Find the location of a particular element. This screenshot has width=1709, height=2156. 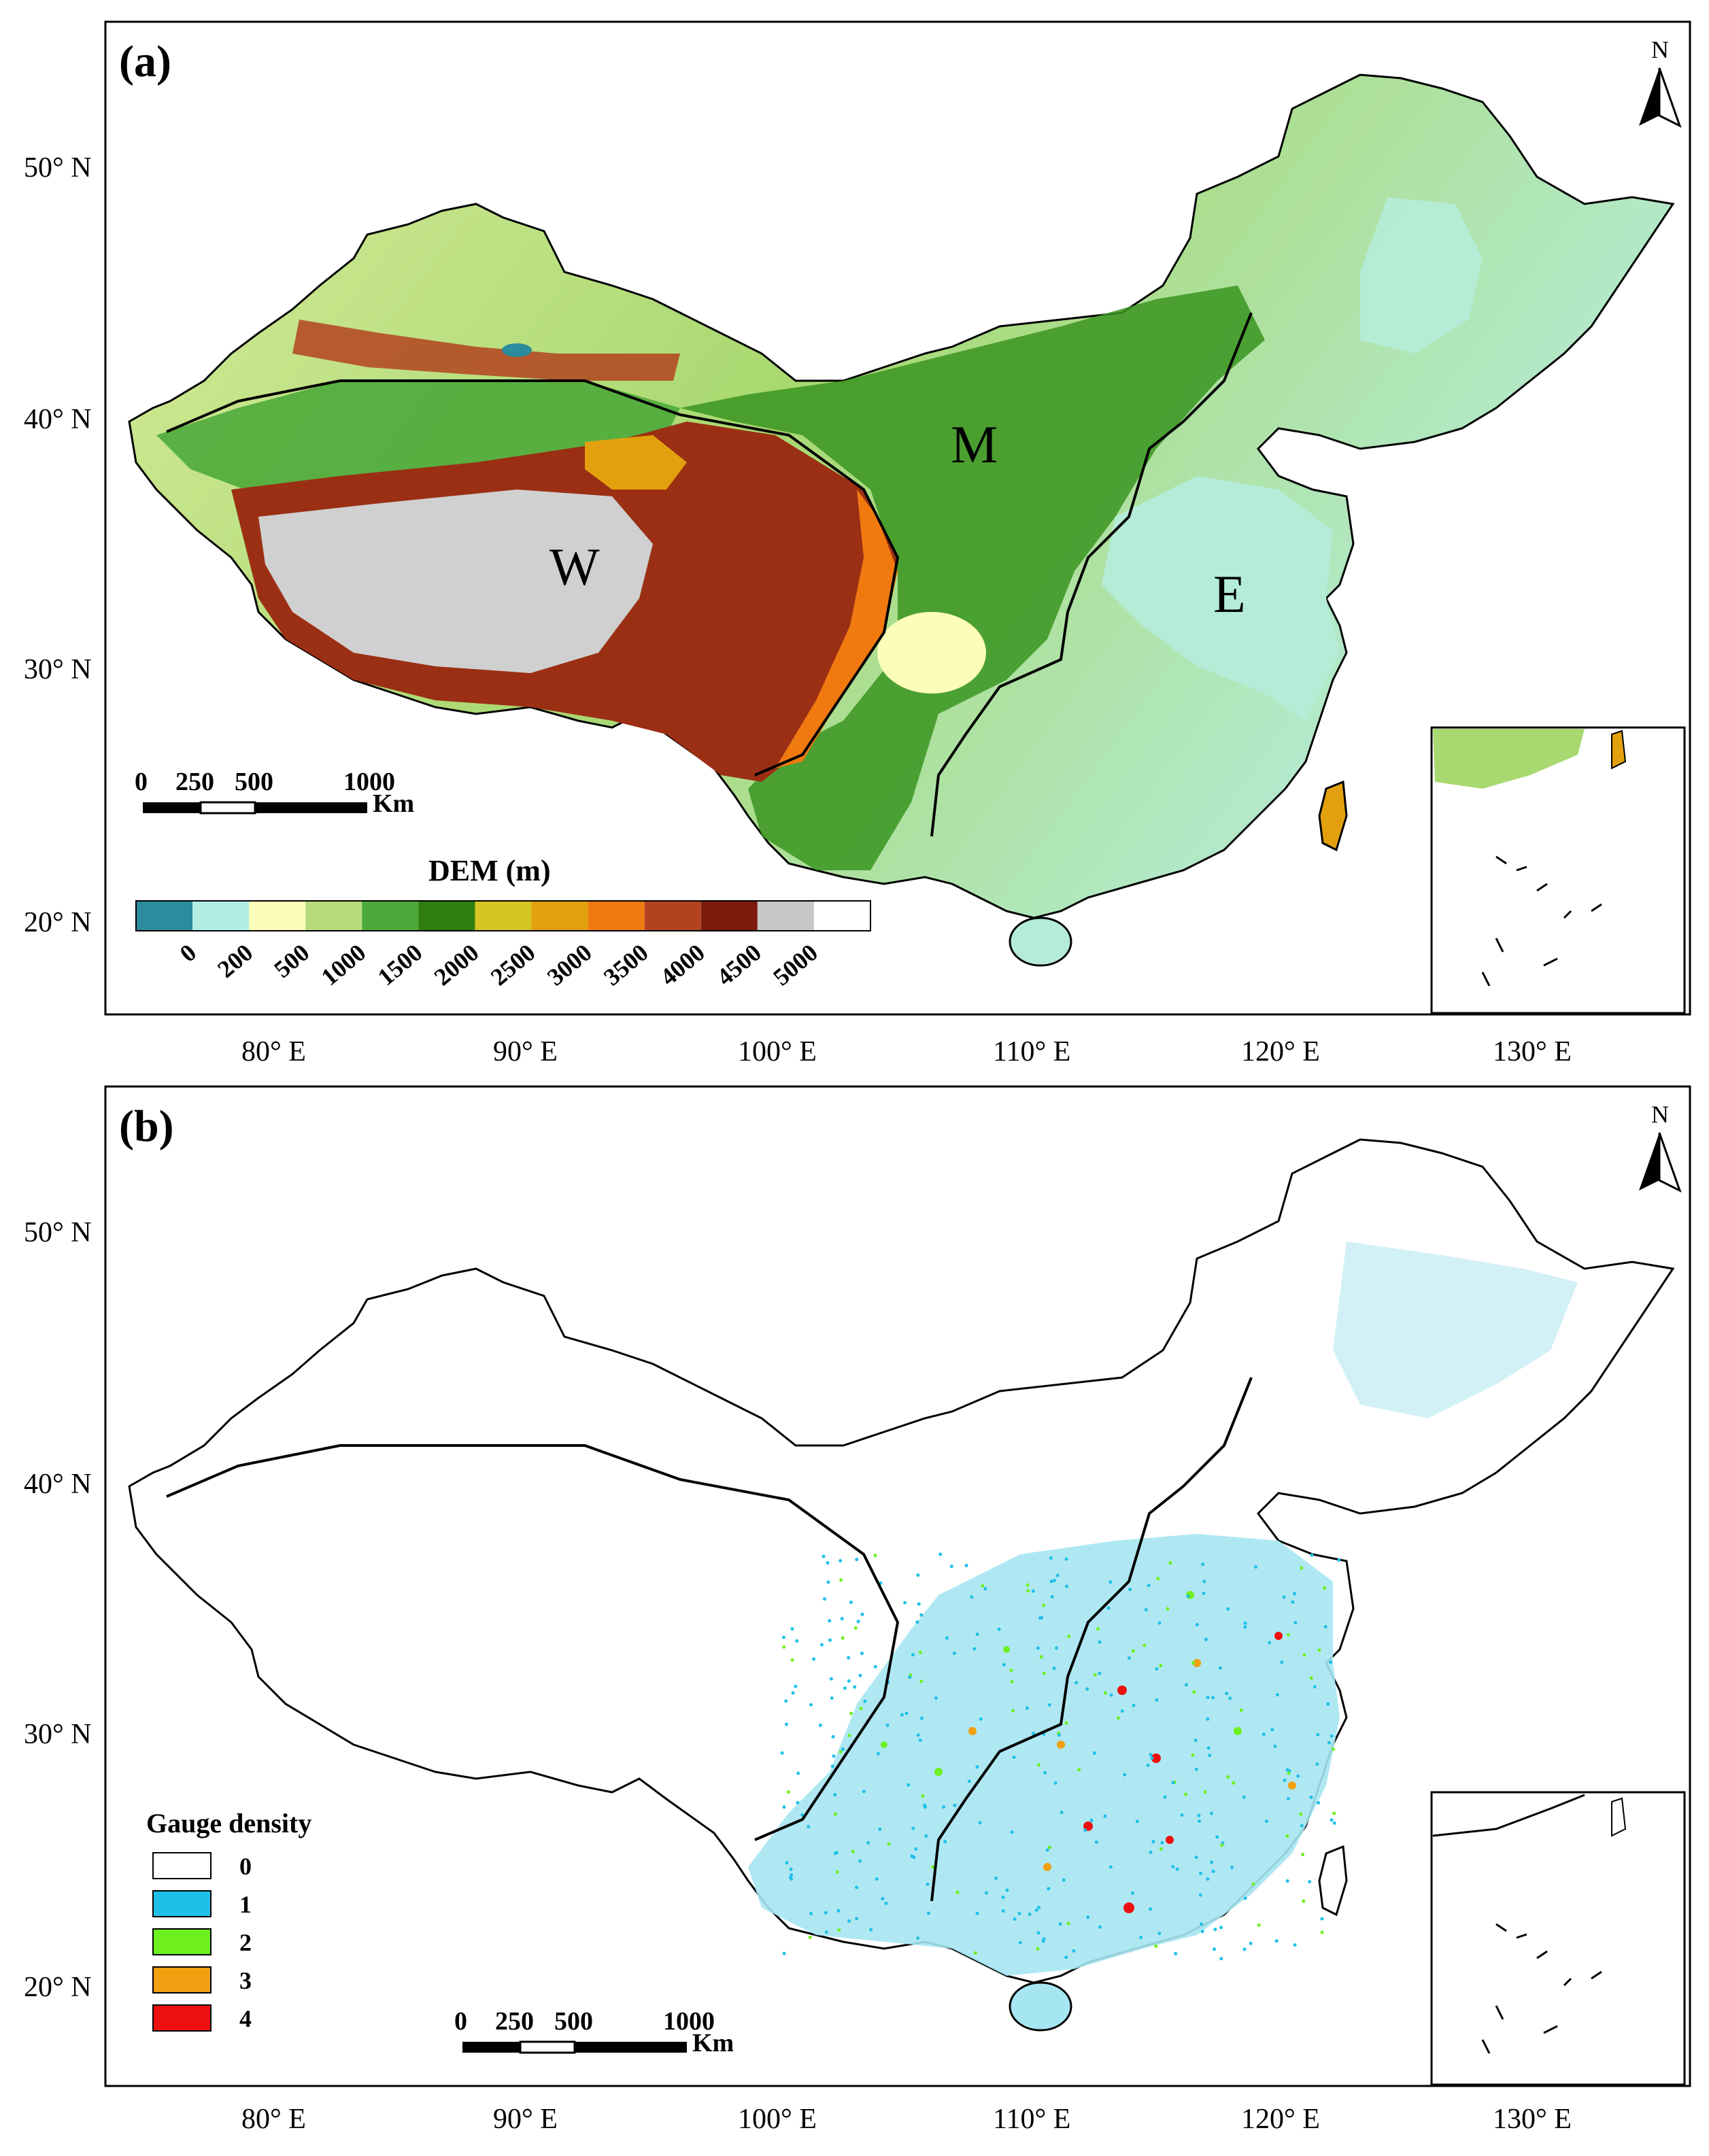

lat-label-50: 50° N is located at coordinates (58, 168).